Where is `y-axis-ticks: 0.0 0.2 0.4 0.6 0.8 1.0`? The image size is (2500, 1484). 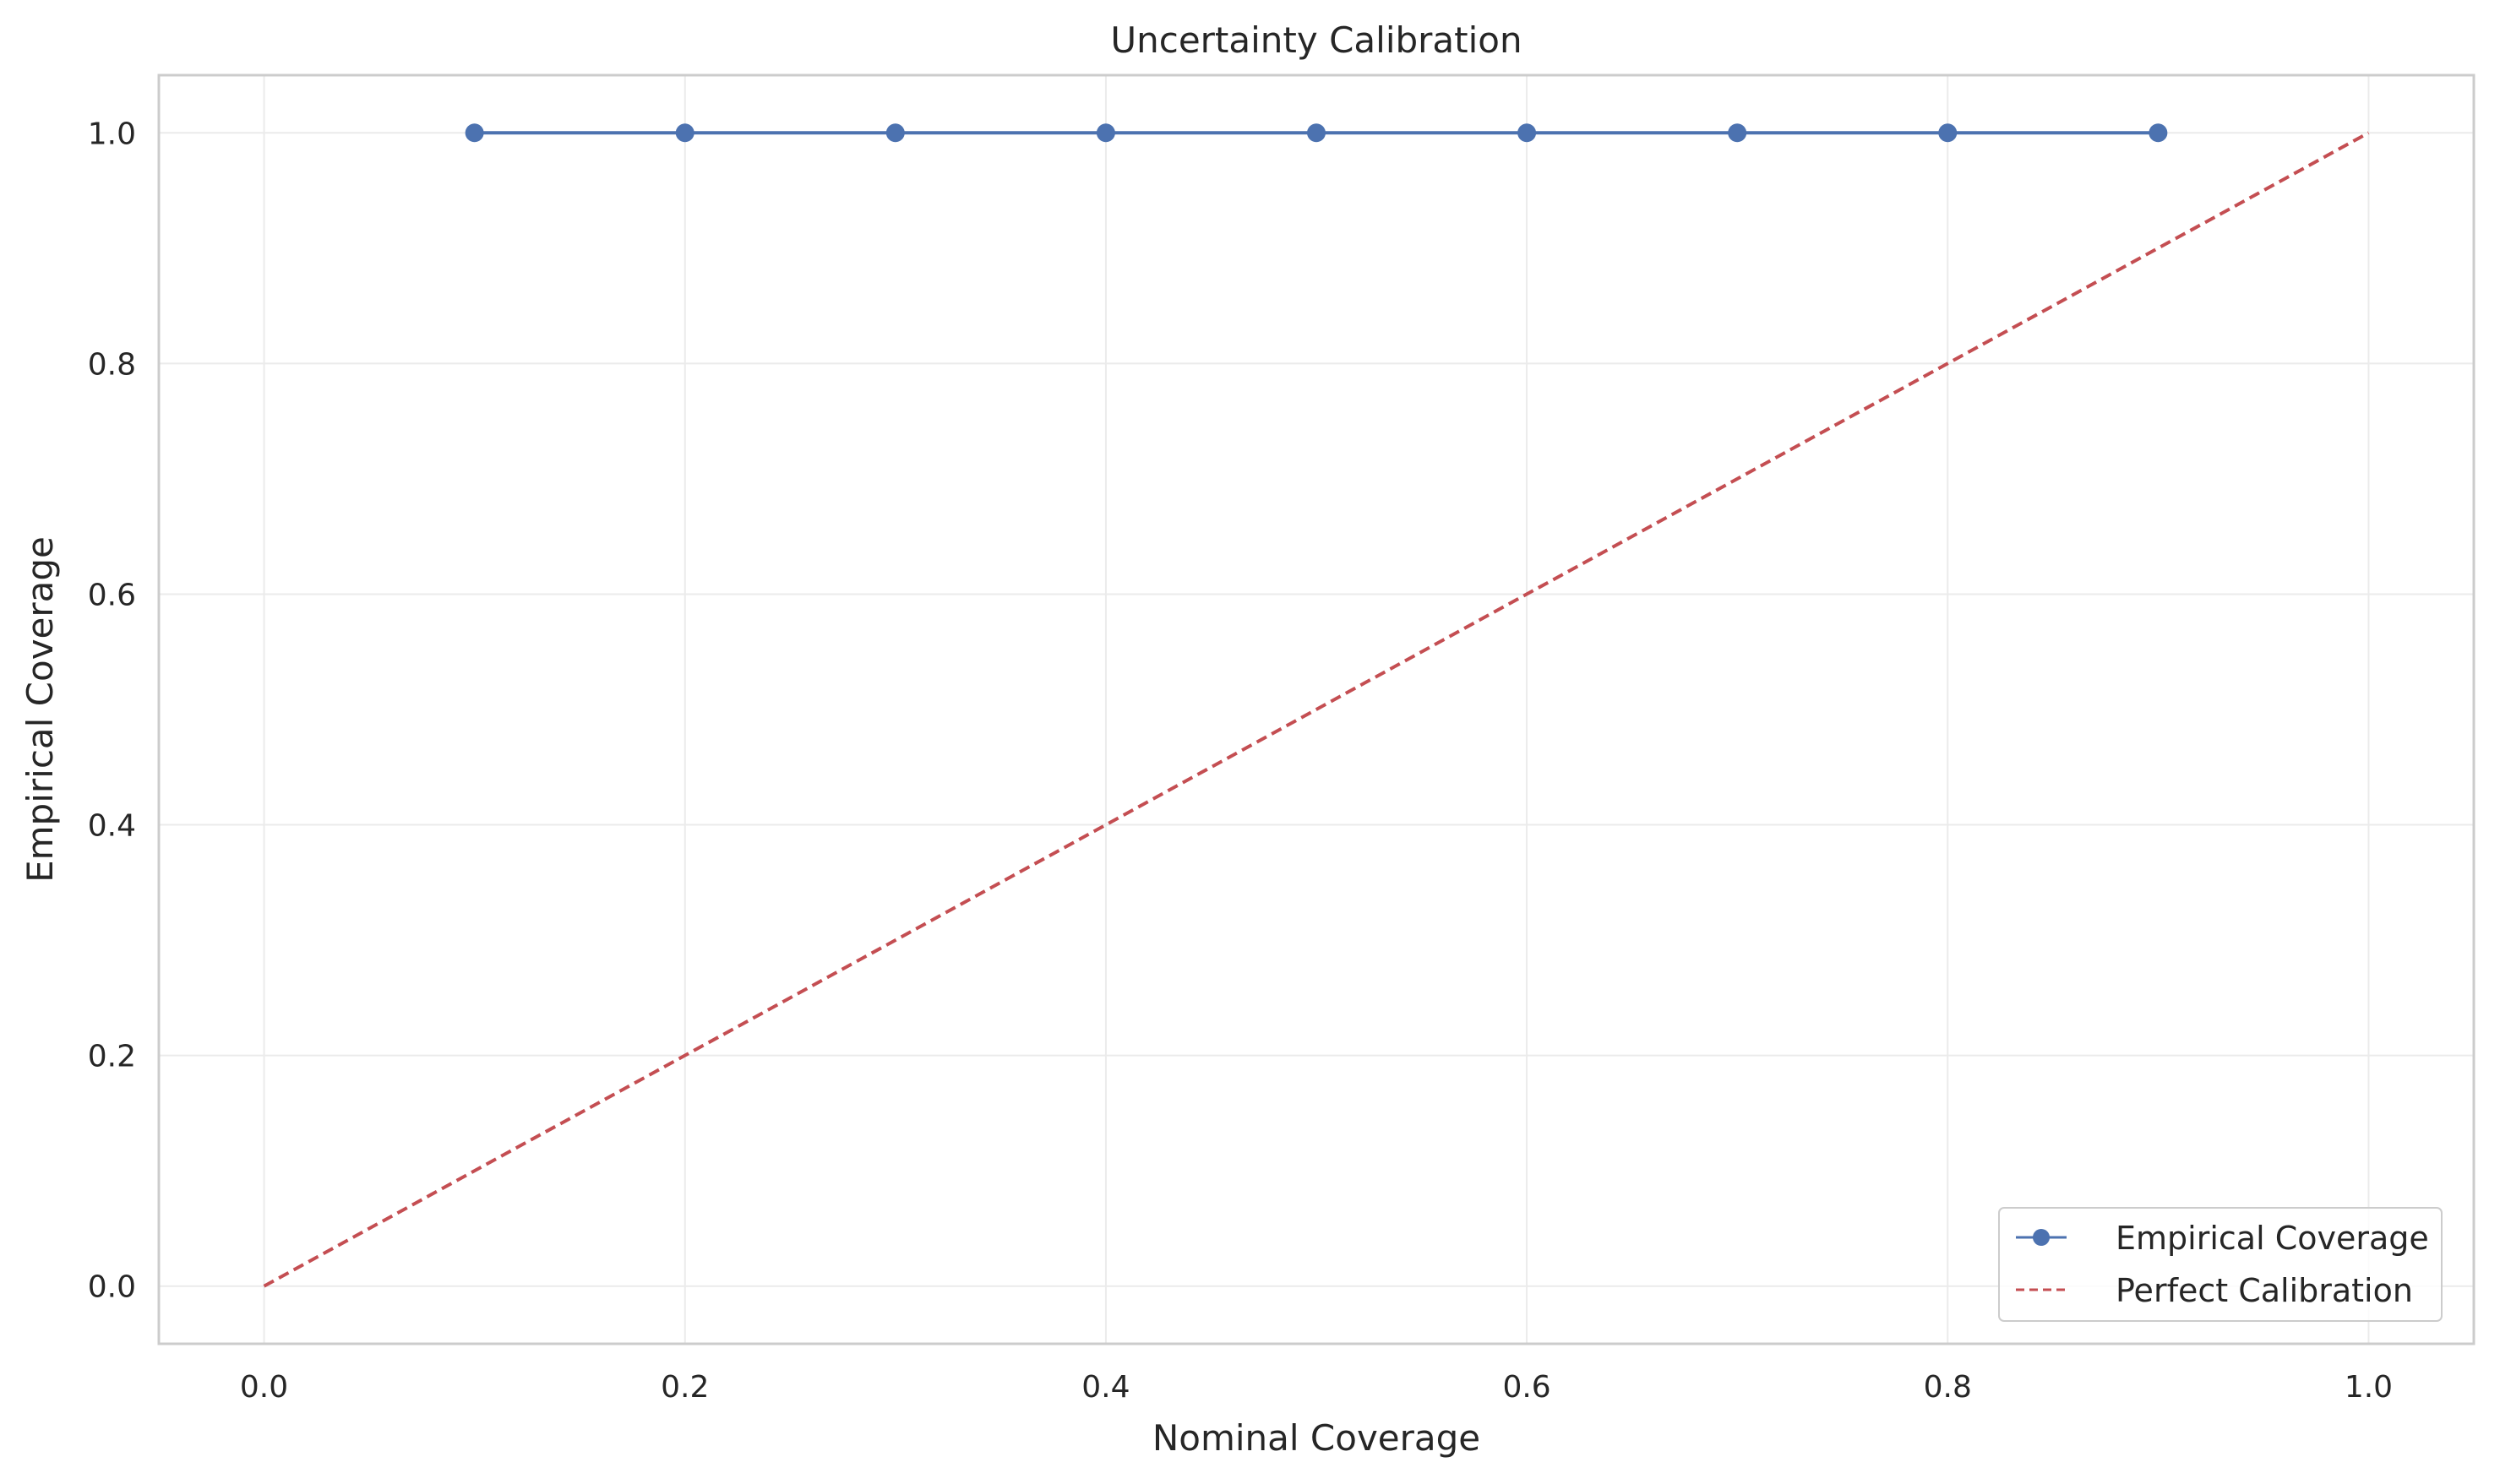 y-axis-ticks: 0.0 0.2 0.4 0.6 0.8 1.0 is located at coordinates (112, 710).